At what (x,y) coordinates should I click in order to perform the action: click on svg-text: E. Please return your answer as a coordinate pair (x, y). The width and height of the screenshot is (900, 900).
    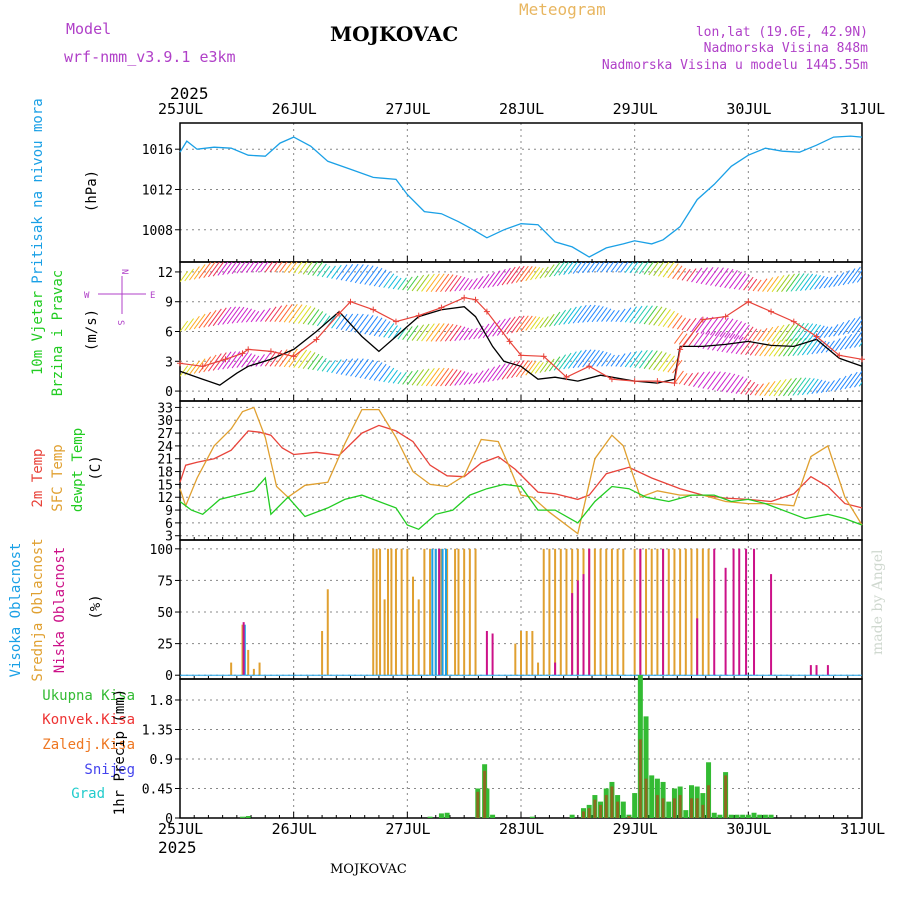
    Looking at the image, I should click on (152, 296).